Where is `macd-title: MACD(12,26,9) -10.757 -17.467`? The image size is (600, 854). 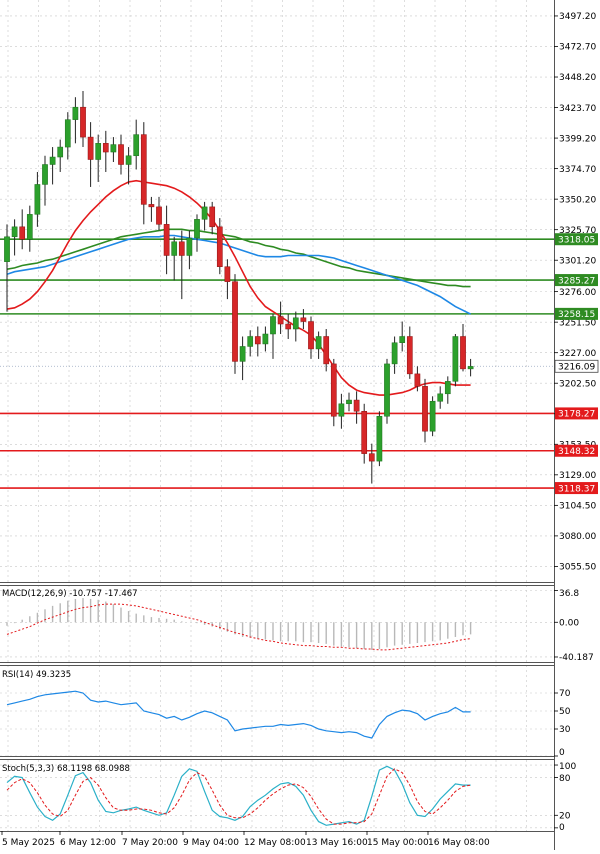 macd-title: MACD(12,26,9) -10.757 -17.467 is located at coordinates (70, 594).